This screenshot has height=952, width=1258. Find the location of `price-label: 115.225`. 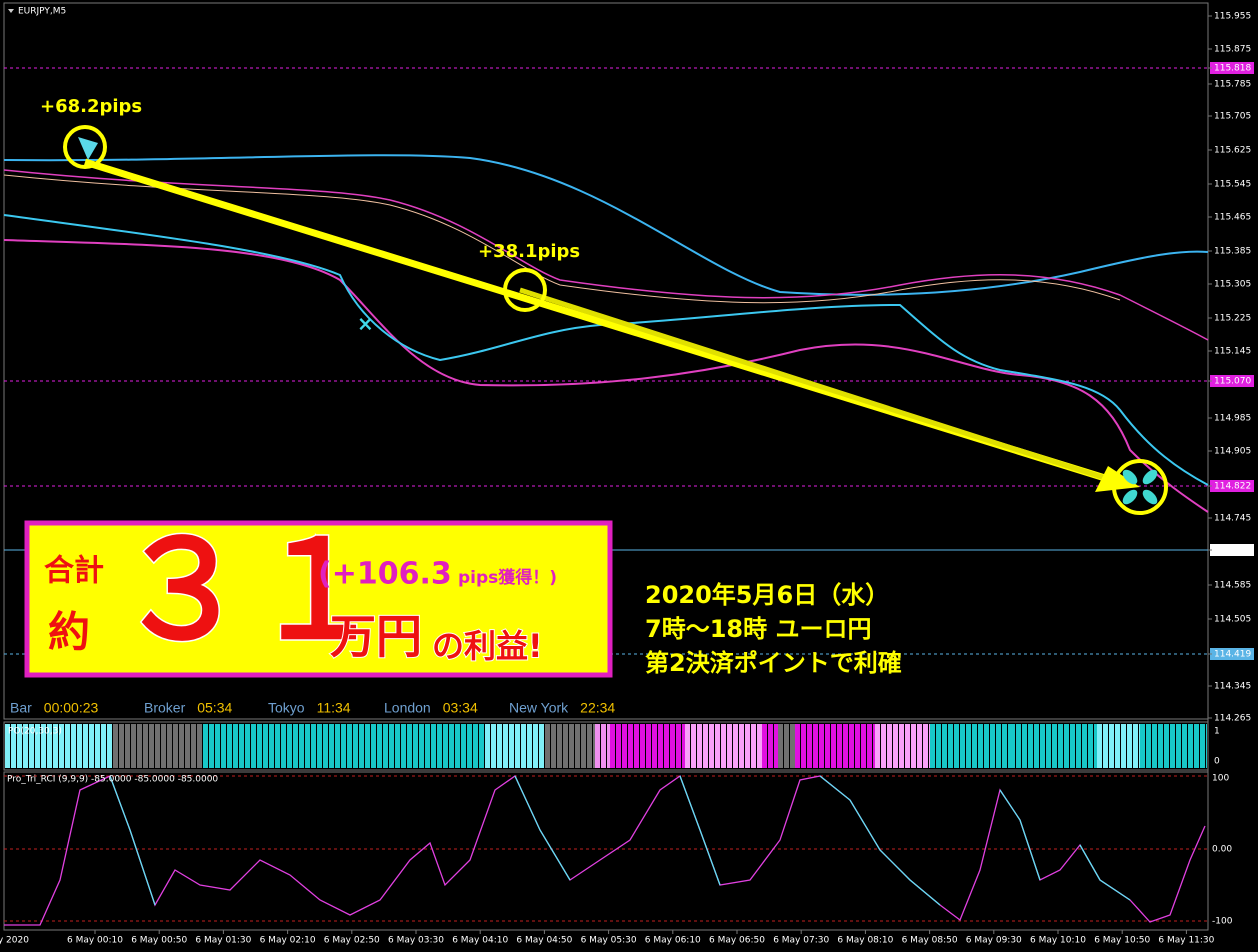

price-label: 115.225 is located at coordinates (1232, 319).